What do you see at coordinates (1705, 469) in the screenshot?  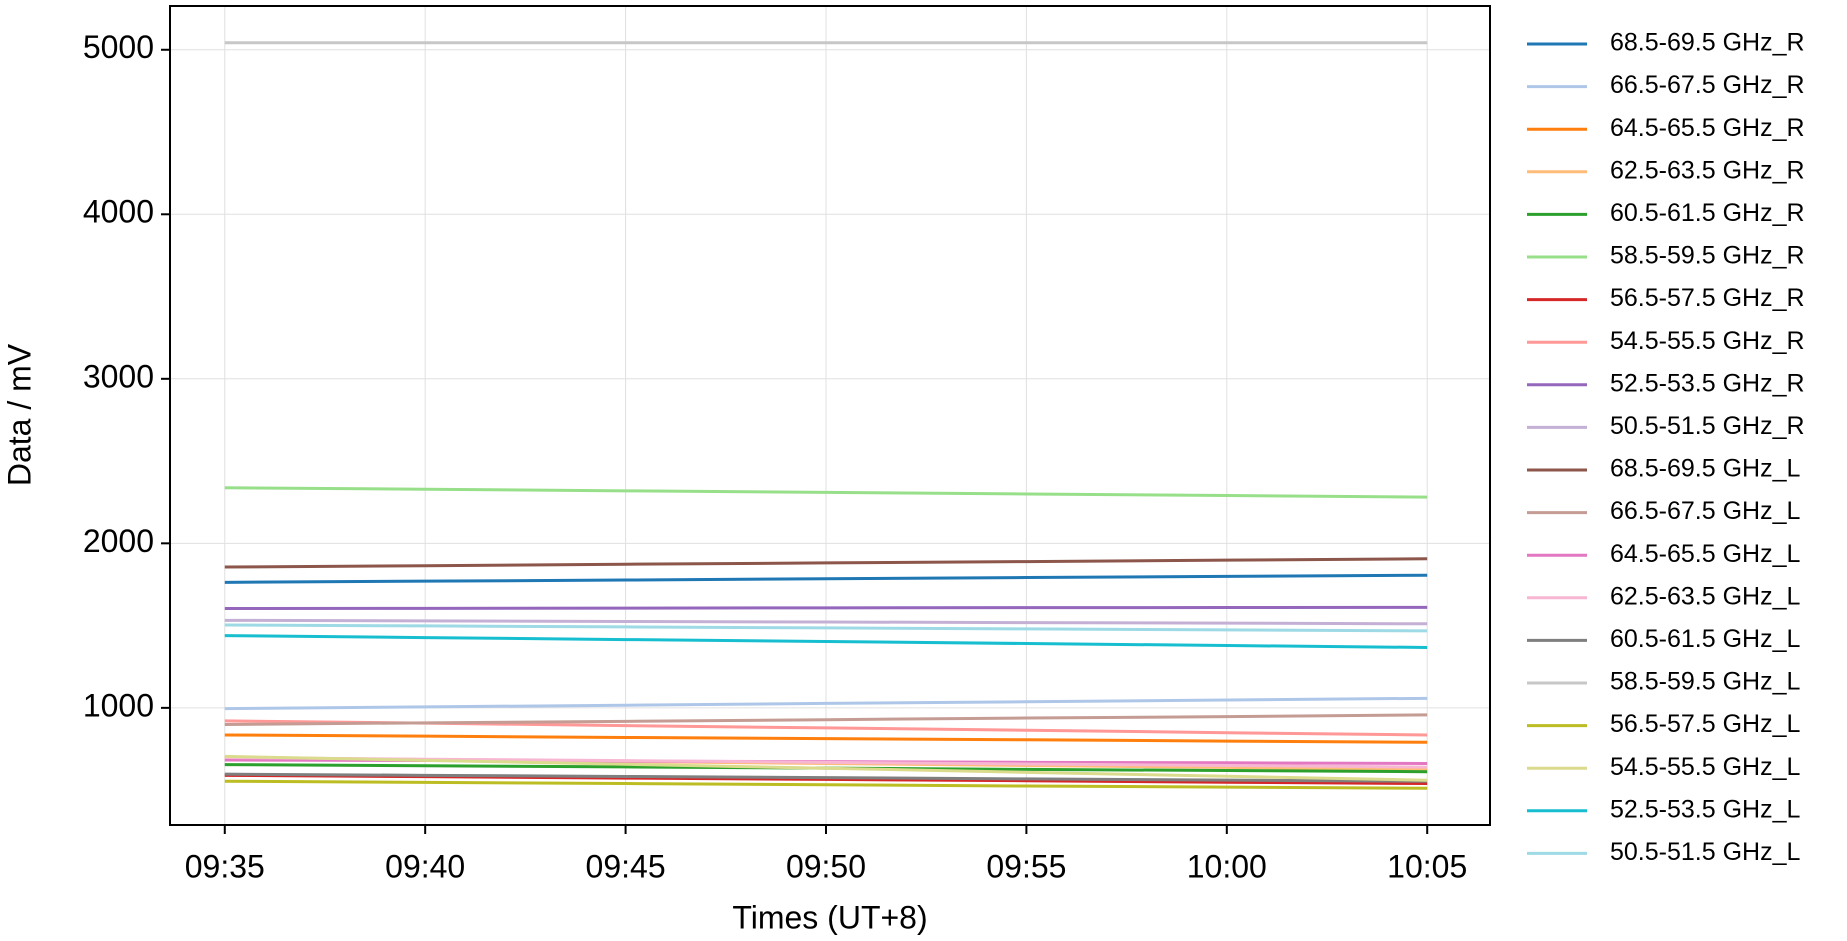 I see `legend-label: 68.5-69.5 GHz_L` at bounding box center [1705, 469].